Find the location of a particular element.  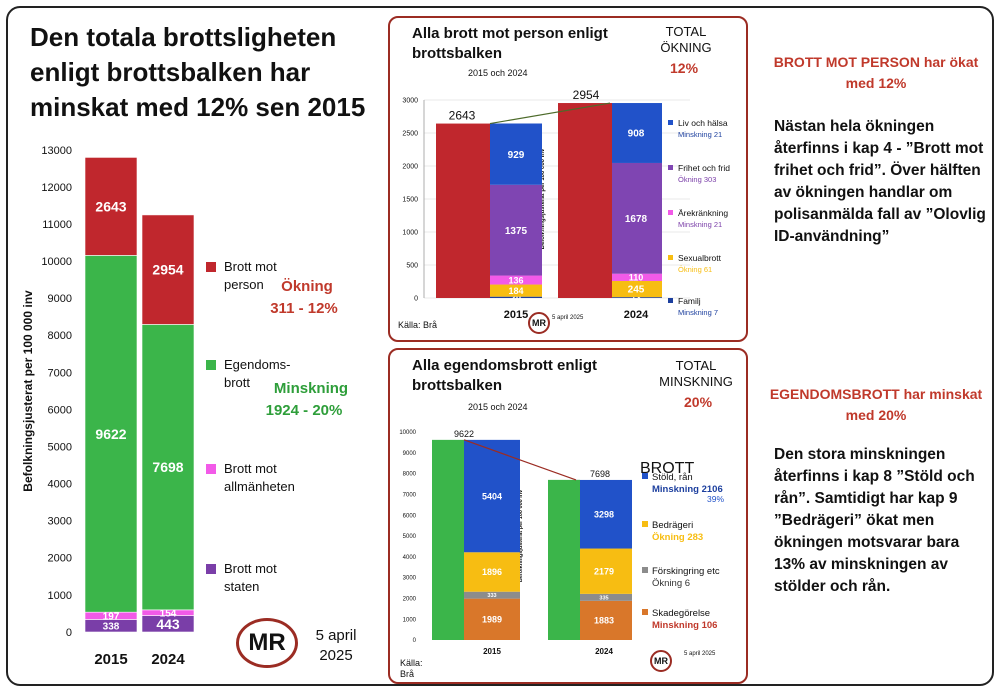

legend-item-person: Brott mot person is located at coordinates (261, 276).